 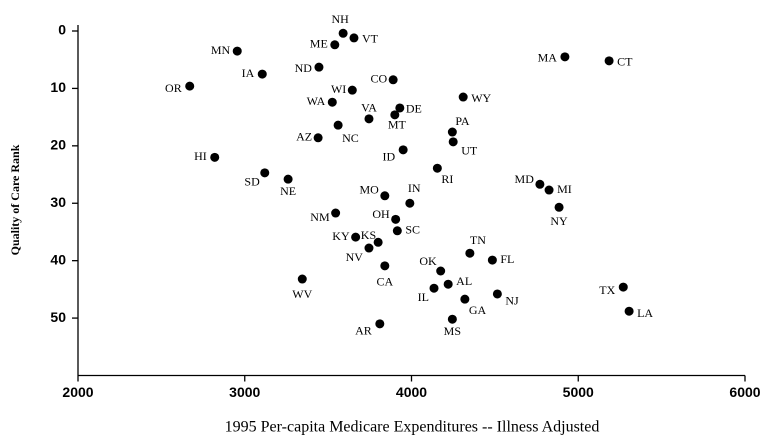 What do you see at coordinates (221, 50) in the screenshot?
I see `point-label: MN` at bounding box center [221, 50].